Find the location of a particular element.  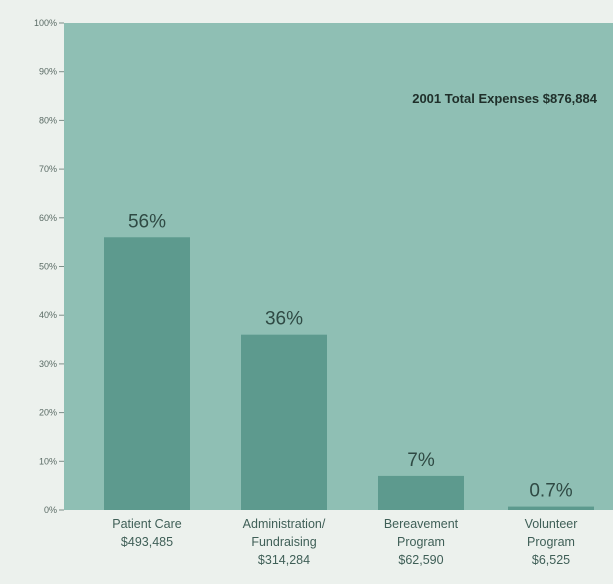

y-tick-label: 70% is located at coordinates (48, 169).